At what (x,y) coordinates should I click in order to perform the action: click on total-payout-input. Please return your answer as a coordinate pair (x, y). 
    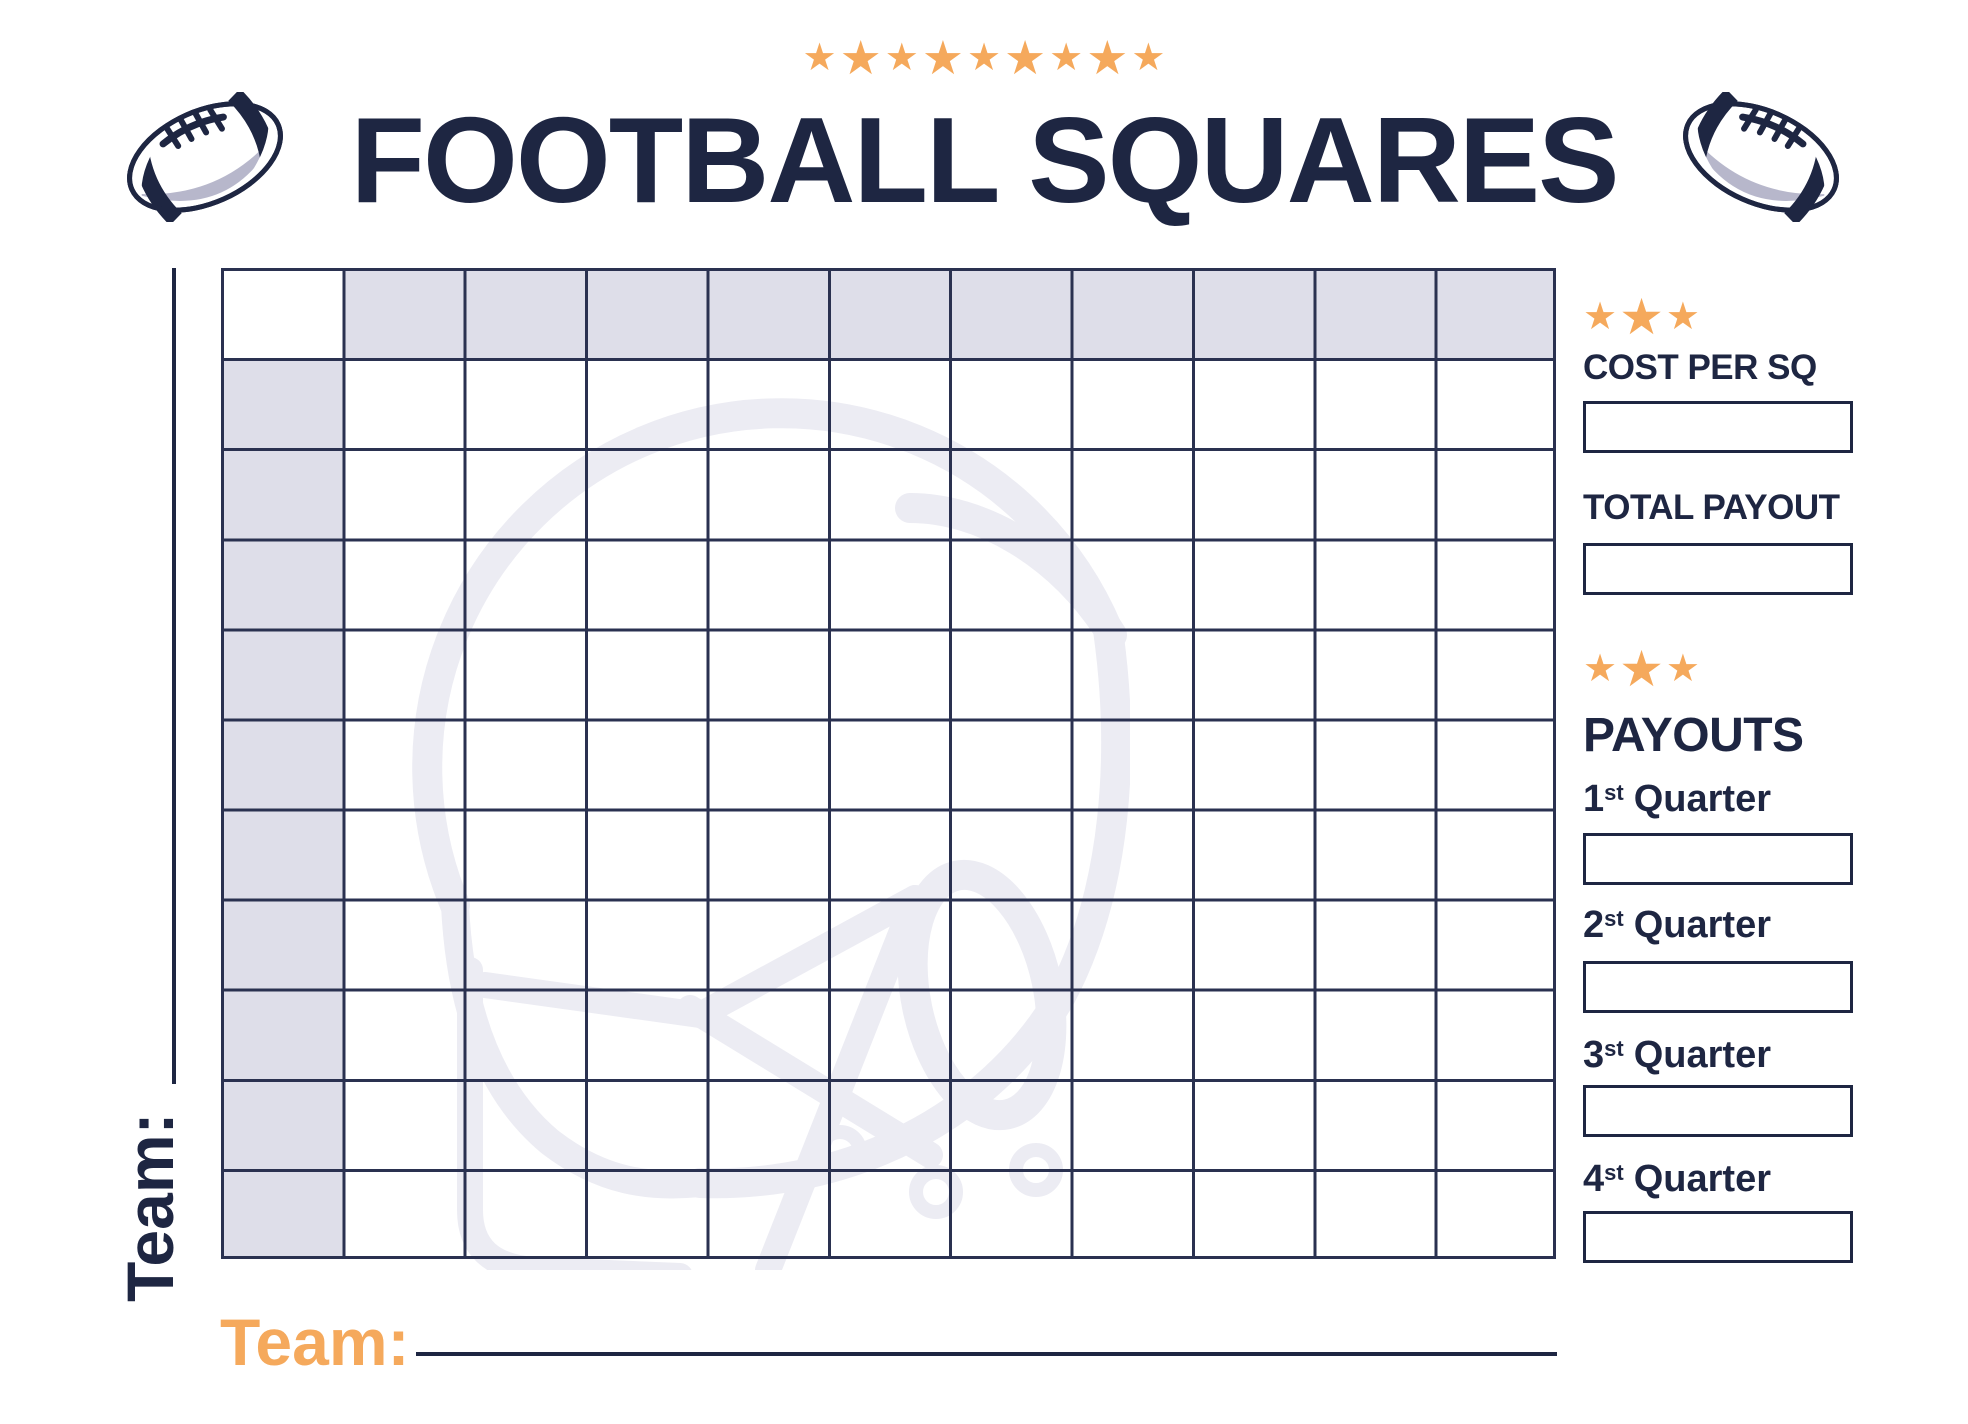
    Looking at the image, I should click on (1718, 569).